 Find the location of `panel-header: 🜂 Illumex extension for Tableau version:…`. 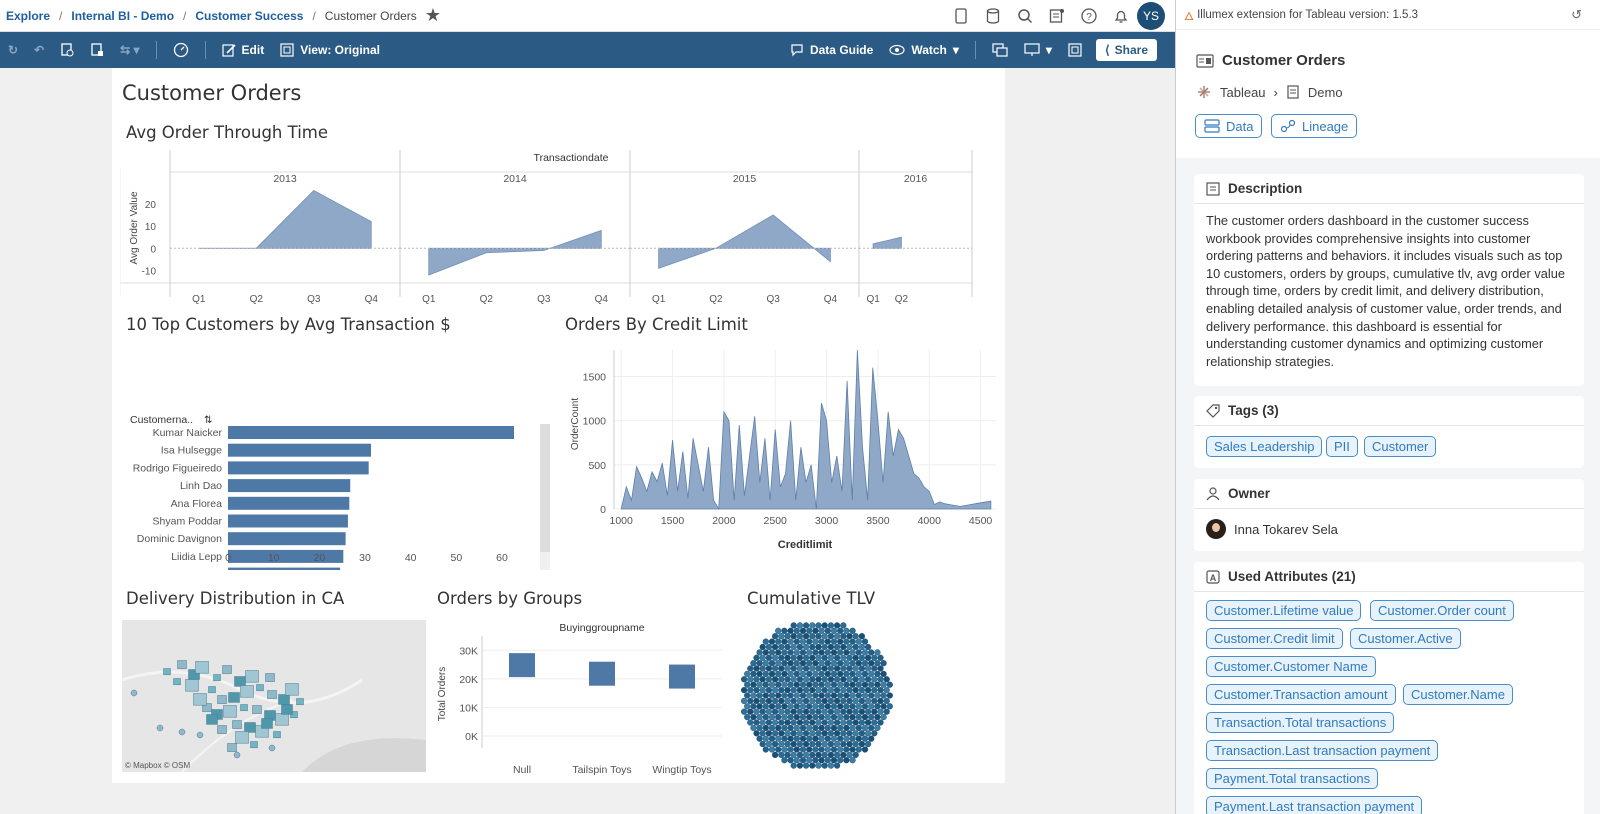

panel-header: 🜂 Illumex extension for Tableau version:… is located at coordinates (1388, 15).